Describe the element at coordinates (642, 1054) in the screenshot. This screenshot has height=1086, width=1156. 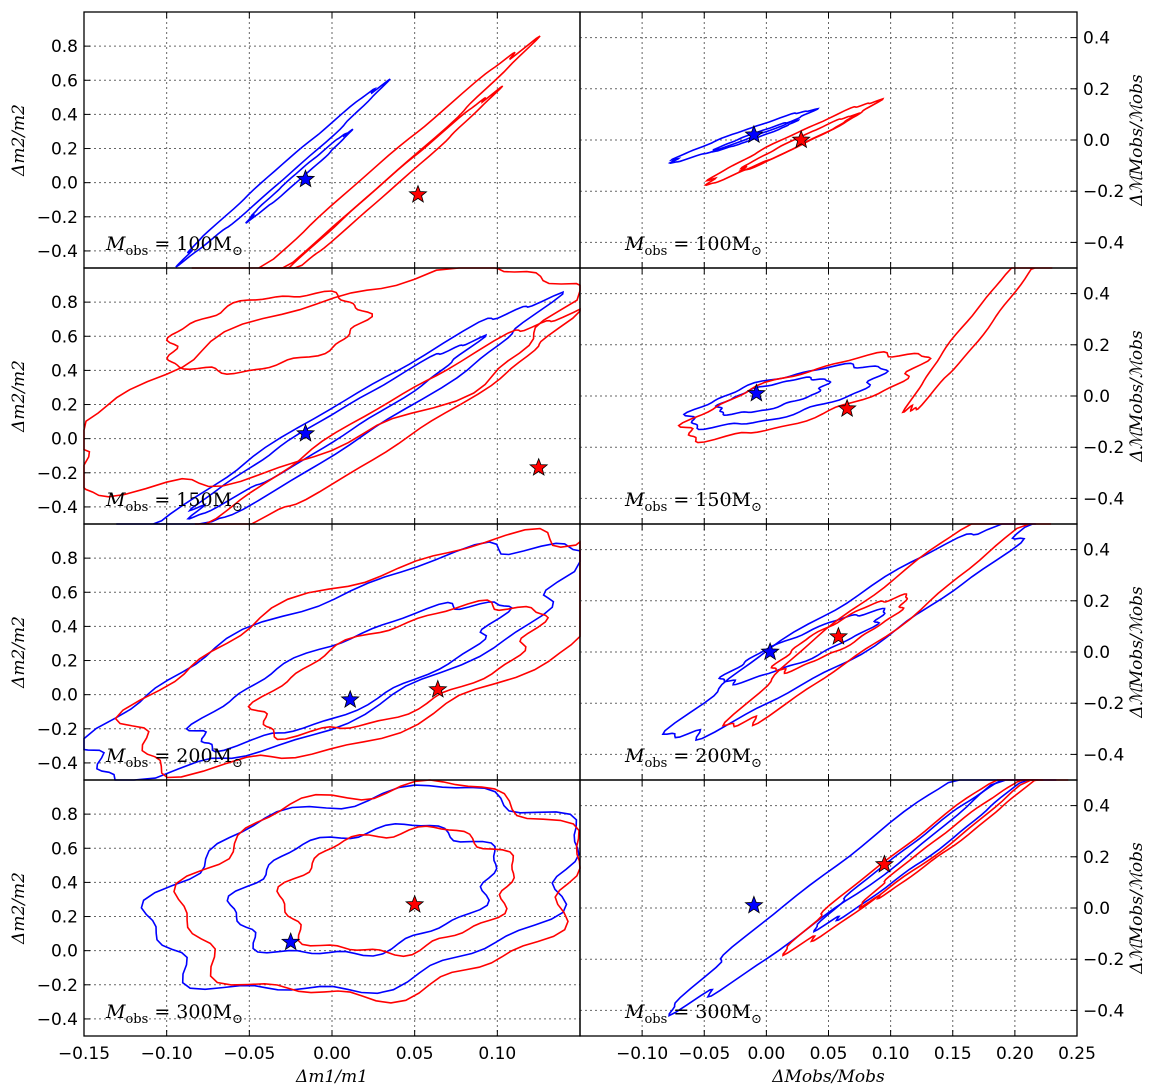
I see `x-tick-label: −0.10` at that location.